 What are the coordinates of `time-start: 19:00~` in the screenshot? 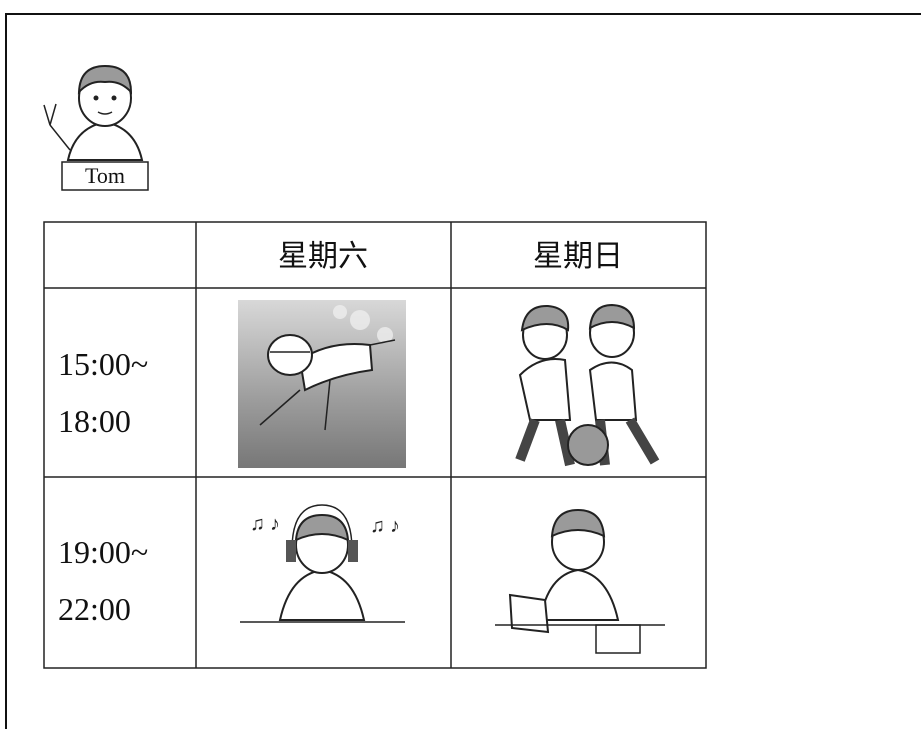 It's located at (103, 552).